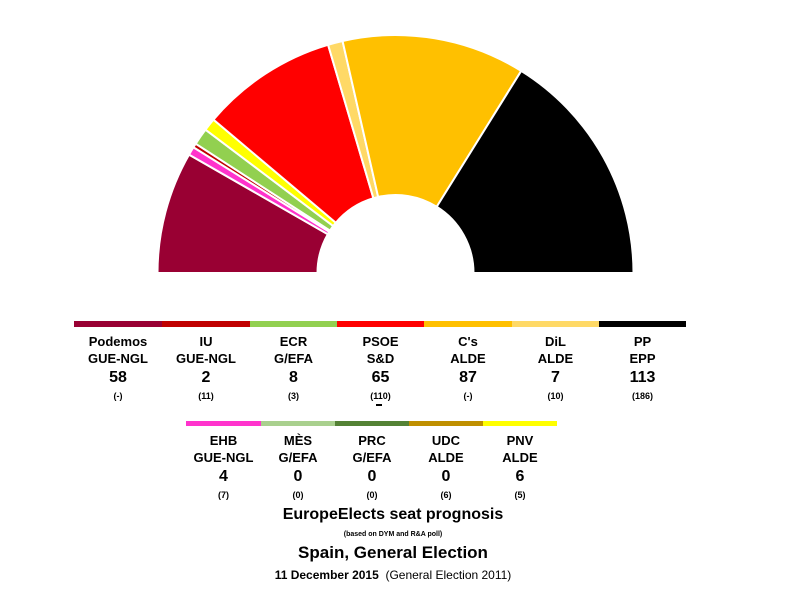 Image resolution: width=786 pixels, height=590 pixels. I want to click on legend-podemos: Podemos GUE-NGL 58 (-), so click(118, 361).